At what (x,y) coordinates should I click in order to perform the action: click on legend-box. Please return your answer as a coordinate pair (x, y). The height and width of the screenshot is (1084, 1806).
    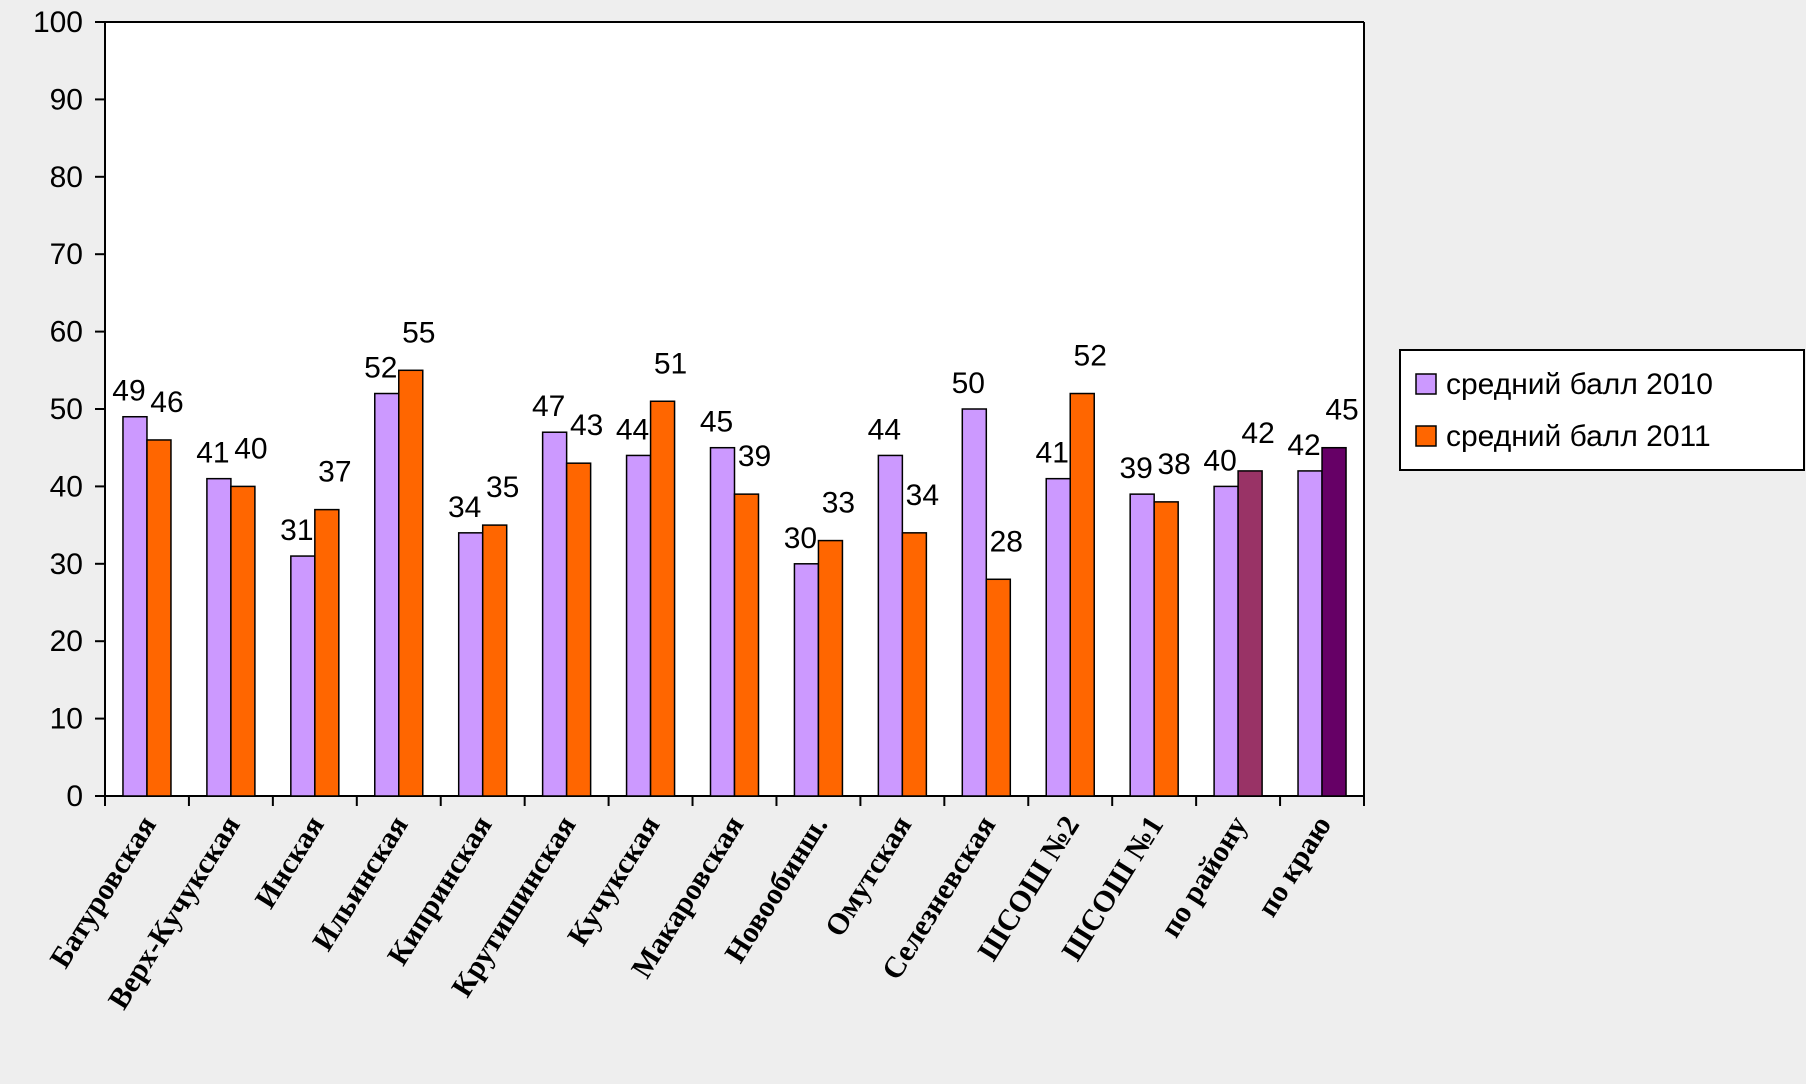
    Looking at the image, I should click on (1602, 410).